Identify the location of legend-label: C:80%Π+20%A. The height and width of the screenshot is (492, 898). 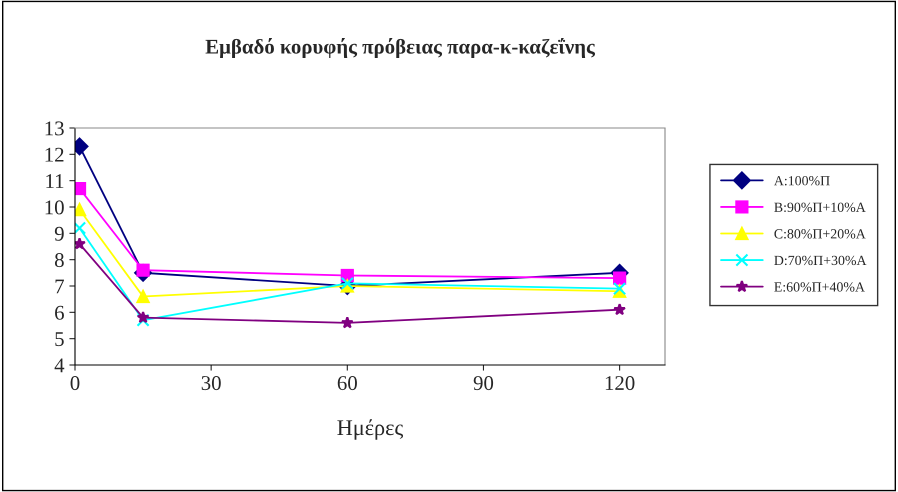
(820, 234).